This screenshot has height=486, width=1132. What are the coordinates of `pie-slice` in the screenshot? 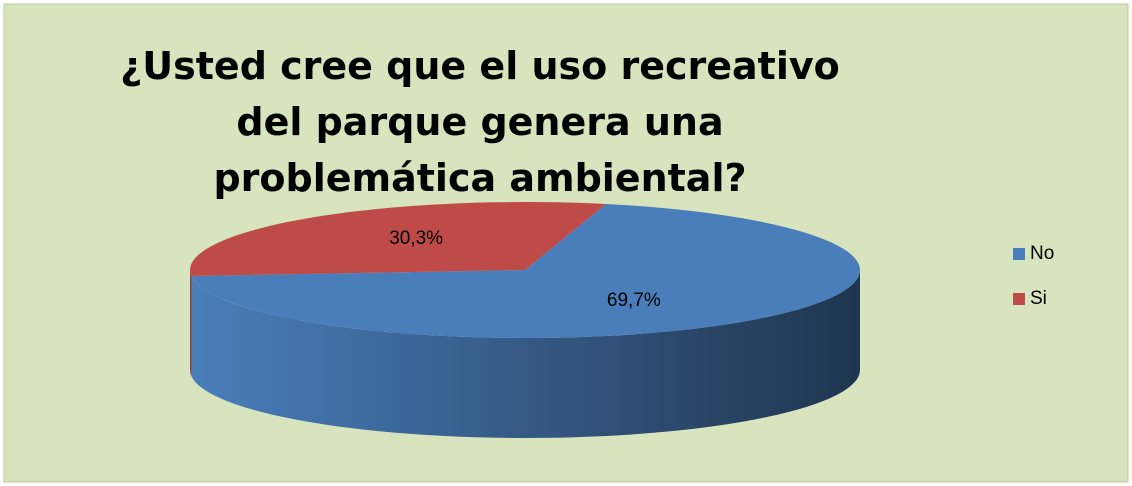 It's located at (398, 239).